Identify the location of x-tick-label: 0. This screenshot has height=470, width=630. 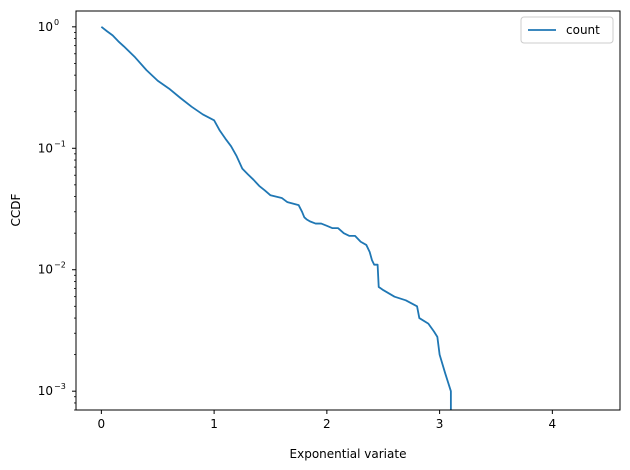
(102, 424).